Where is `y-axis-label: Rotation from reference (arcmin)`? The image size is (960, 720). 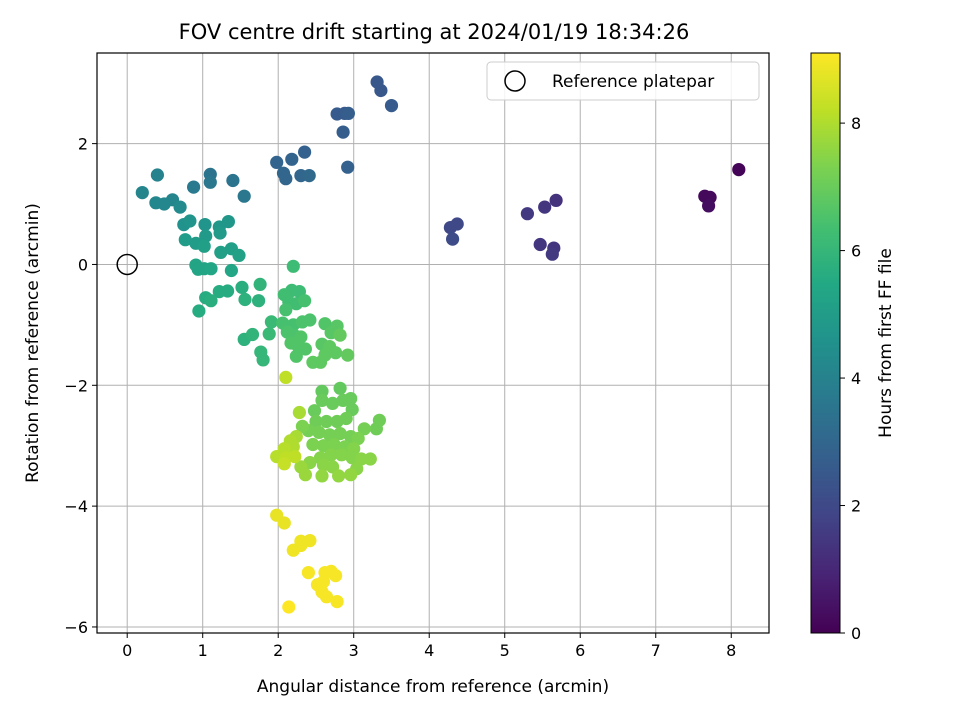 y-axis-label: Rotation from reference (arcmin) is located at coordinates (33, 343).